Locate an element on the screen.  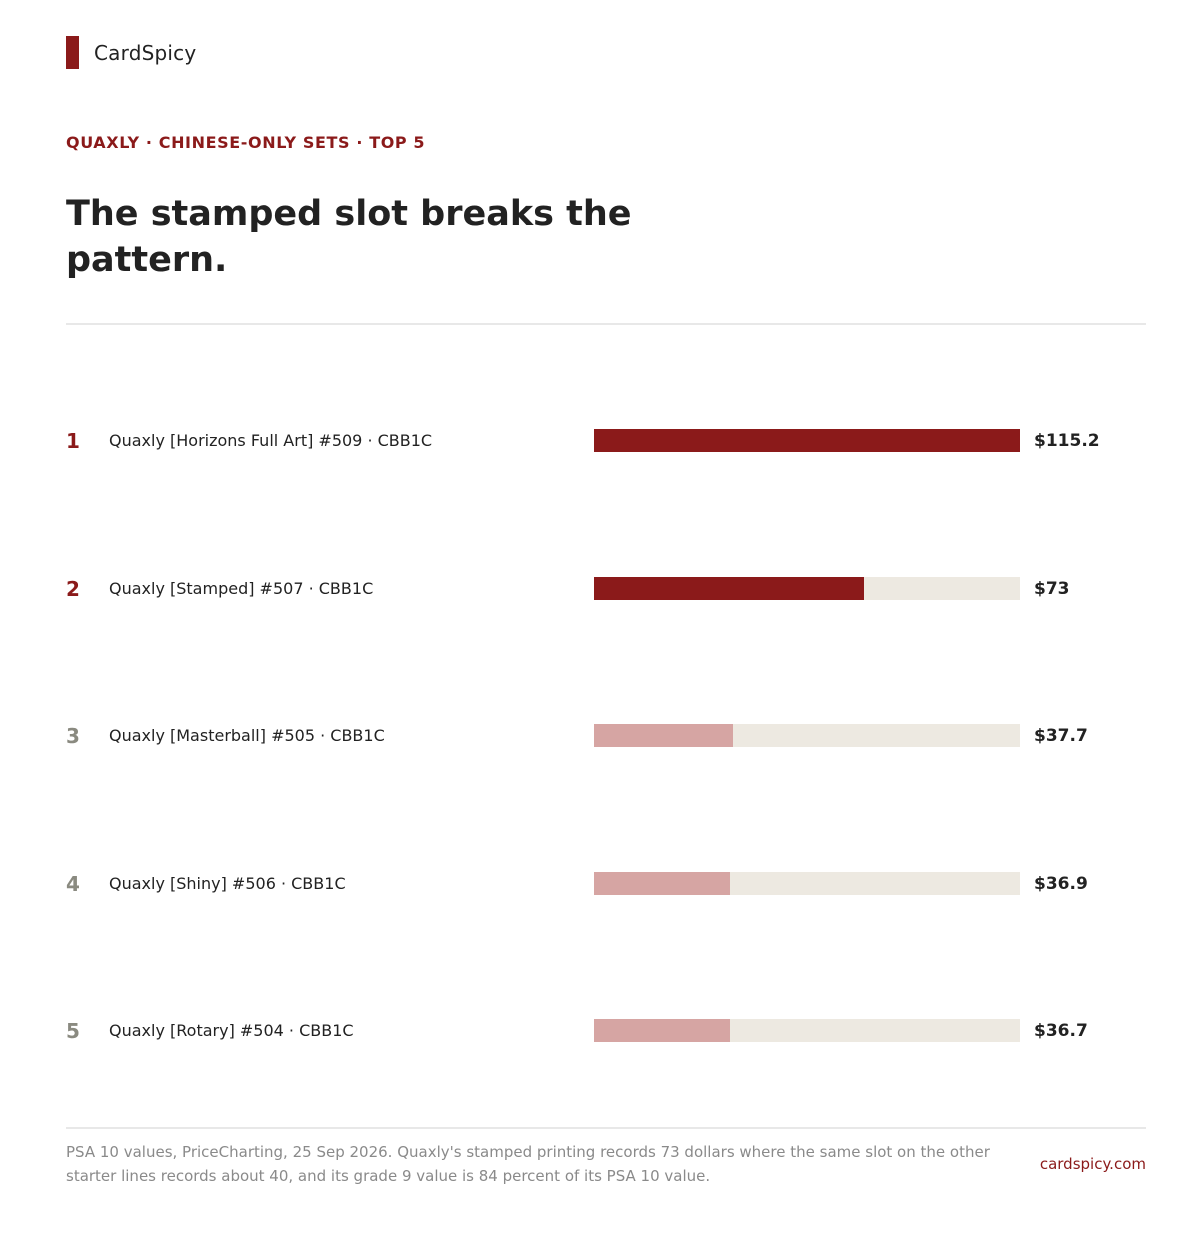
value-label: $36.9 is located at coordinates (1061, 884).